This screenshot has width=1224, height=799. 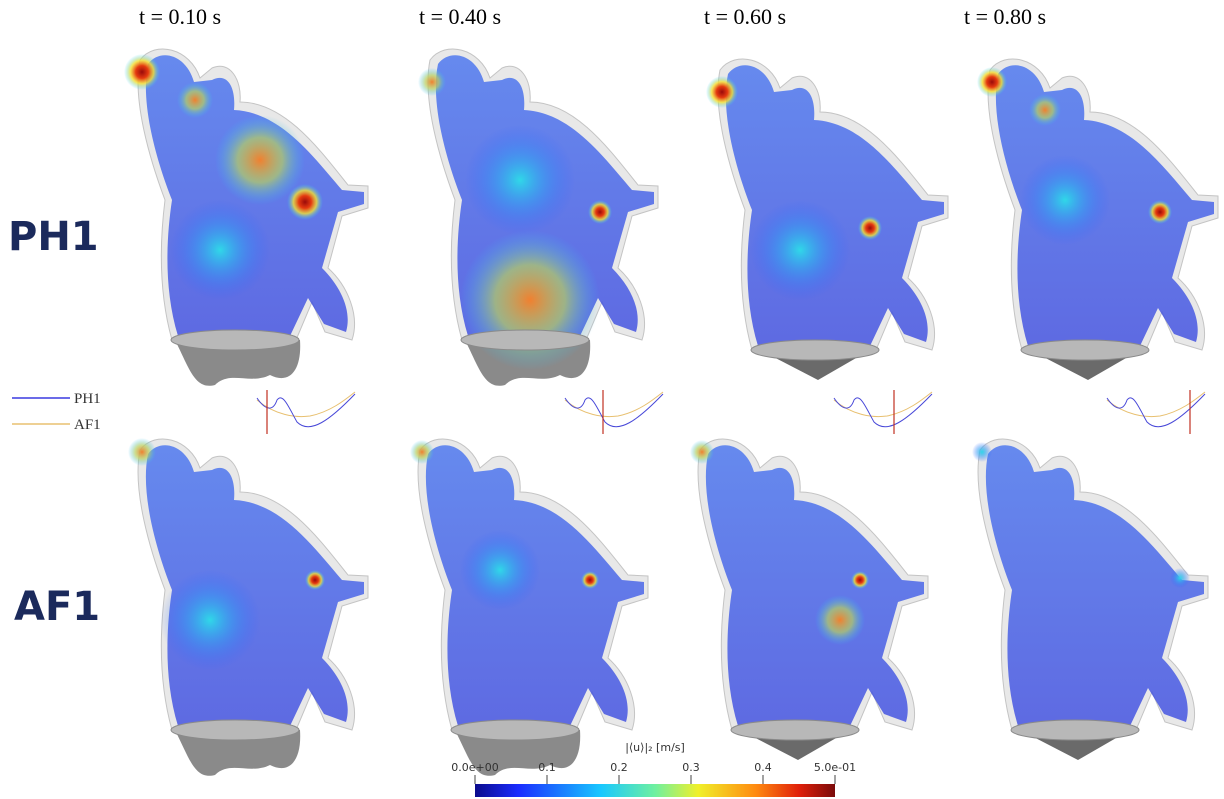 I want to click on colorbar-tick-label: 0.2, so click(x=619, y=767).